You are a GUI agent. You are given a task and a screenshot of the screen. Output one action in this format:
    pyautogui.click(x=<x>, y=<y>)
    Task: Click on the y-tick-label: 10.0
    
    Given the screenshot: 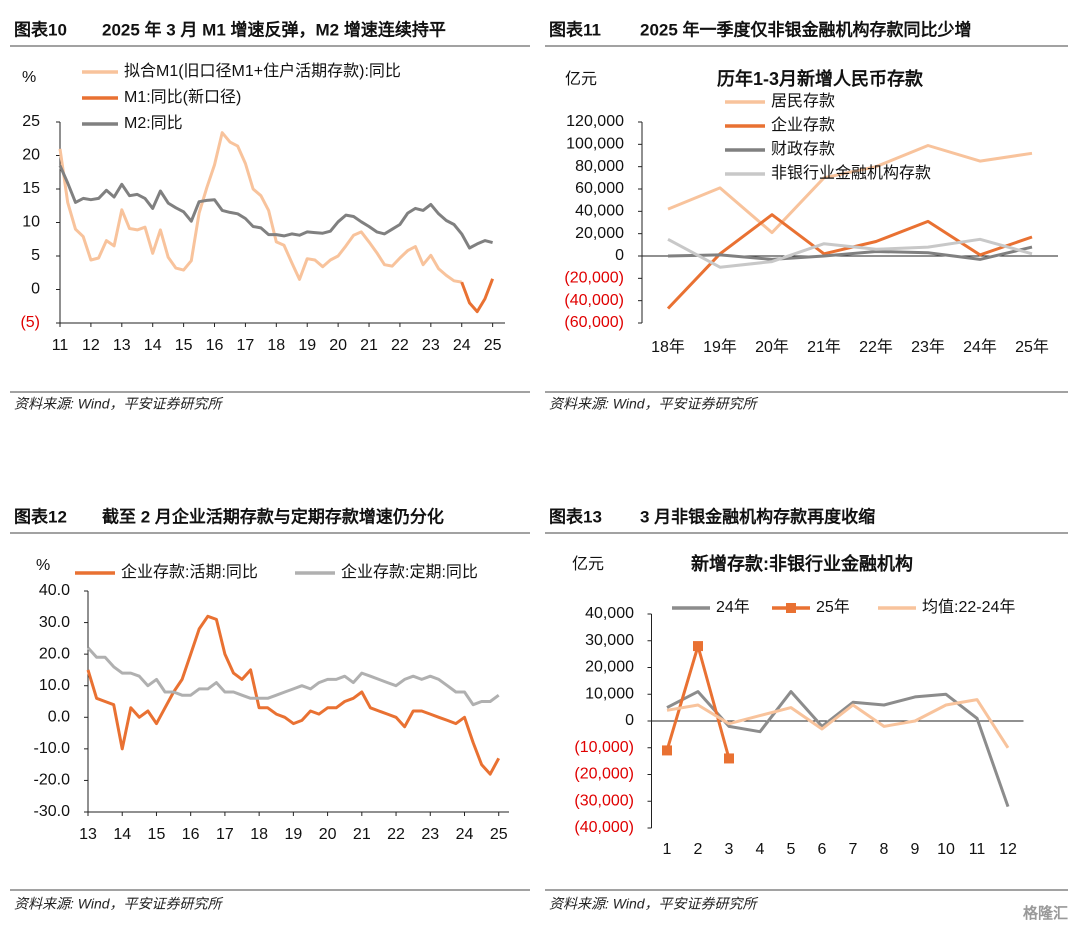 What is the action you would take?
    pyautogui.click(x=54, y=685)
    